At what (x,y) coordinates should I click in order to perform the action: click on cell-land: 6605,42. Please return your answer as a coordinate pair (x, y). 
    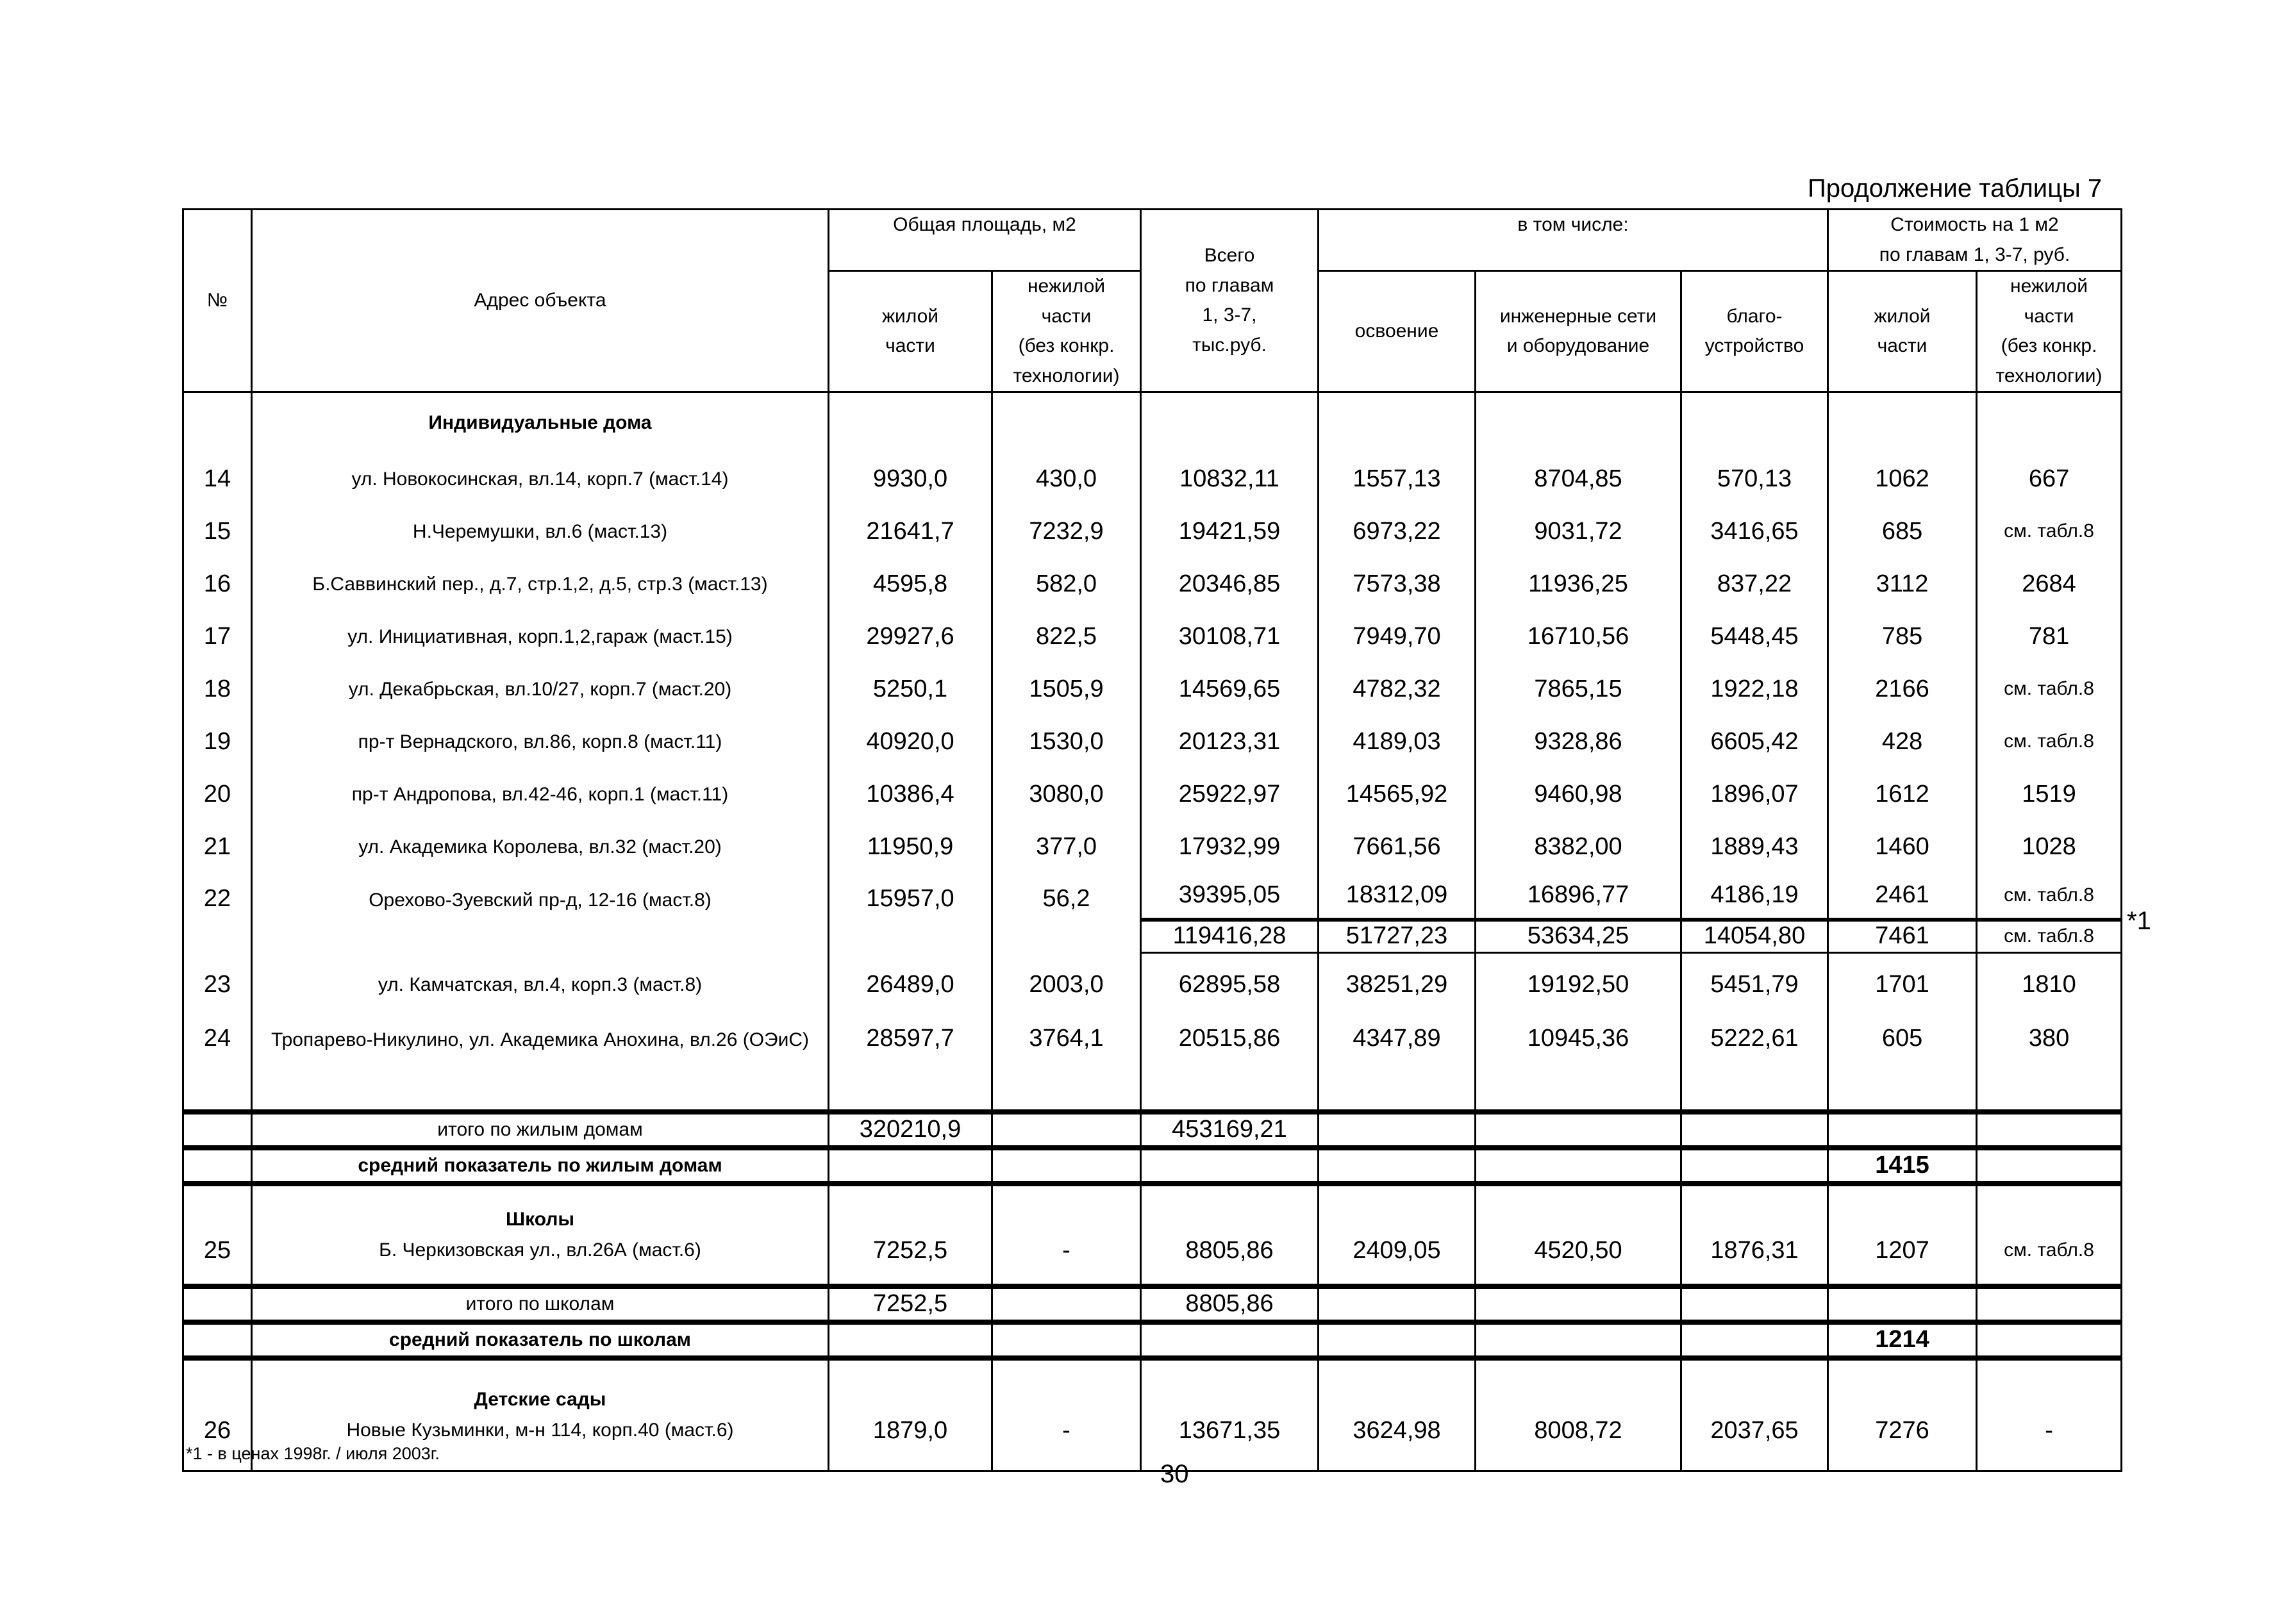
    Looking at the image, I should click on (1754, 741).